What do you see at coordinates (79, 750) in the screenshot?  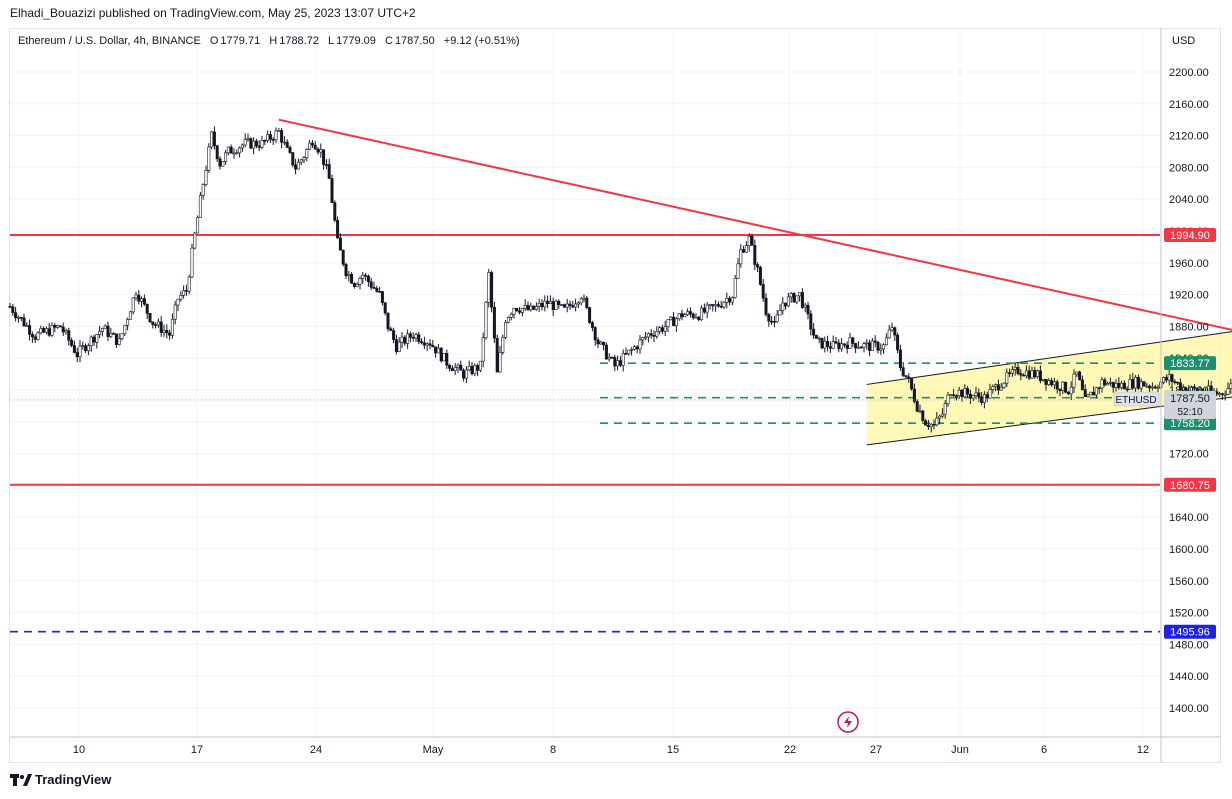 I see `x-tick-label: 10` at bounding box center [79, 750].